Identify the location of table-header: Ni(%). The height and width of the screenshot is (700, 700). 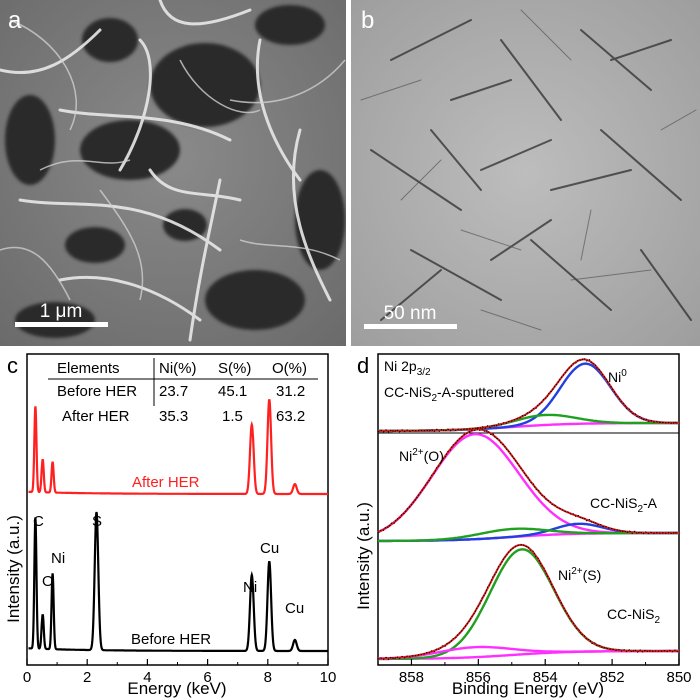
(178, 368).